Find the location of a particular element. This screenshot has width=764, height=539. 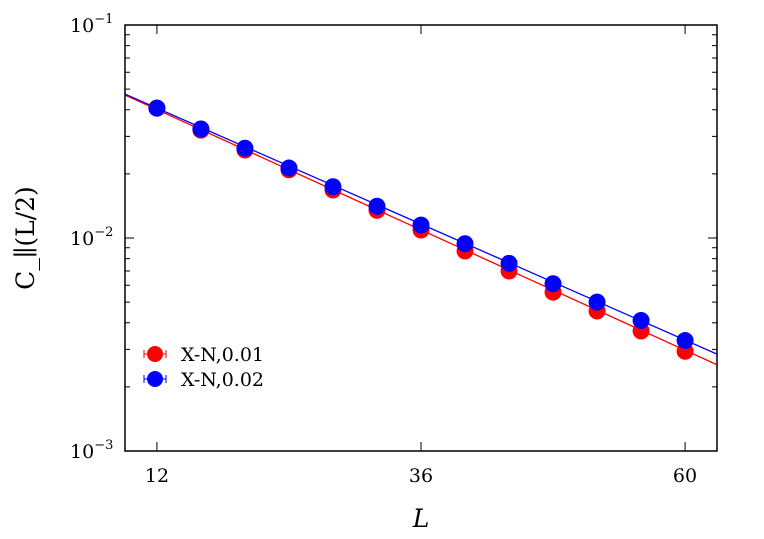

legend-entry: X-N,0.01 is located at coordinates (203, 355).